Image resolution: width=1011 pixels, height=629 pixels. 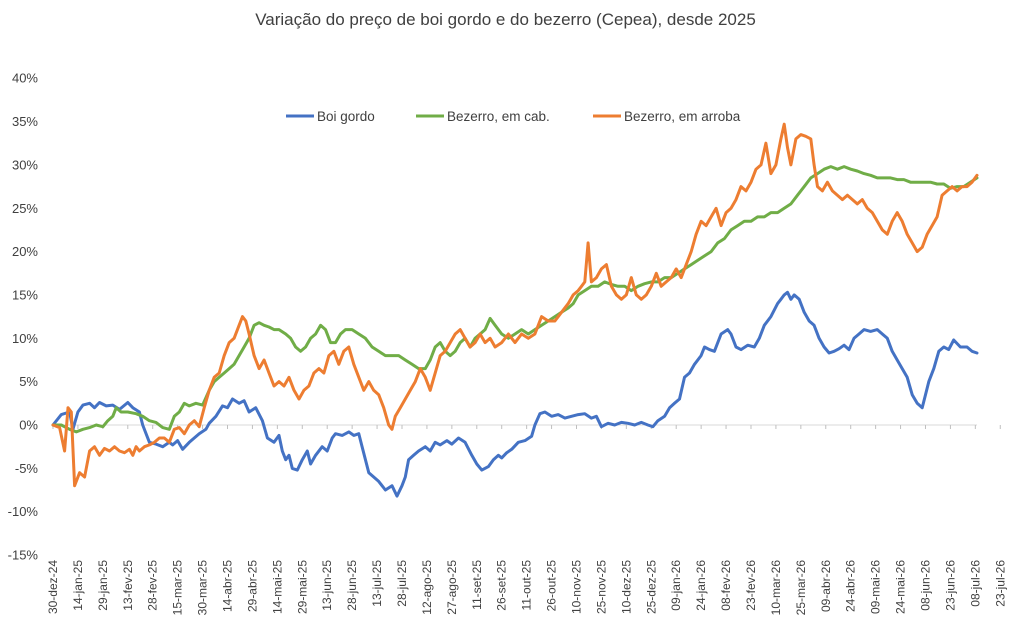 I want to click on x-tick-label: 09-jan-26, so click(x=676, y=585).